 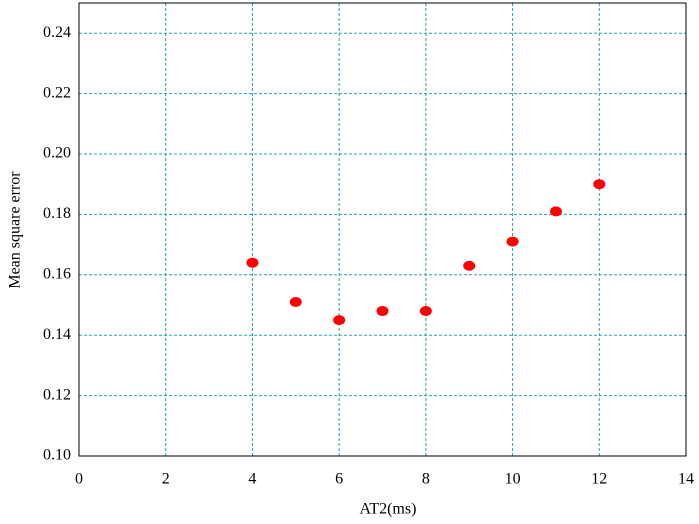 I want to click on y-tick-label: 0.14, so click(x=57, y=334).